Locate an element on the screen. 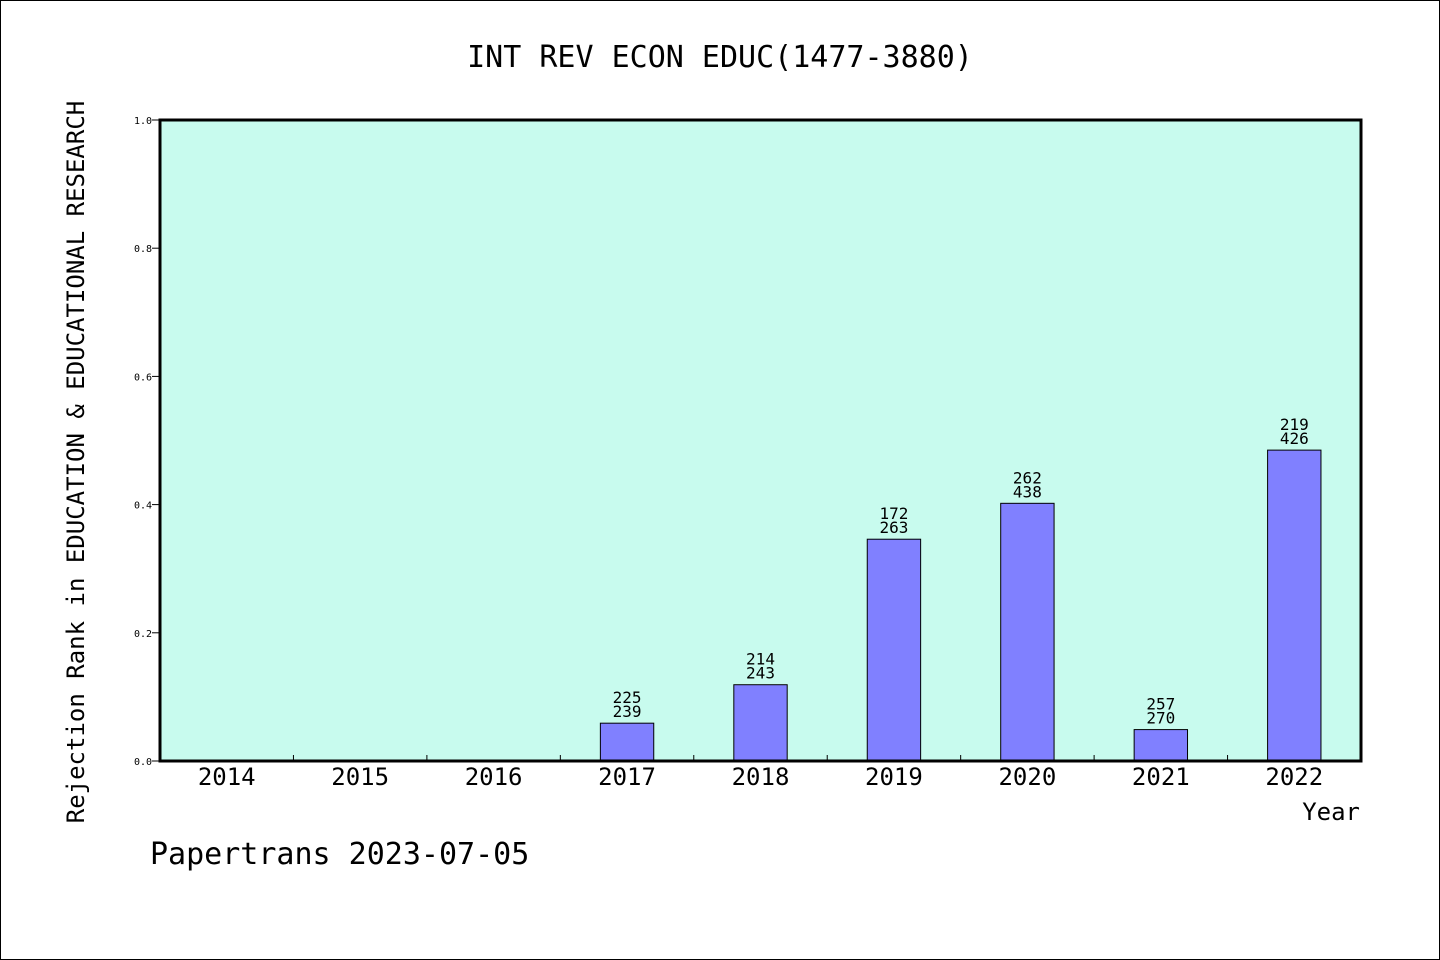 The height and width of the screenshot is (960, 1440). bar-label-bottom: 270 is located at coordinates (1160, 718).